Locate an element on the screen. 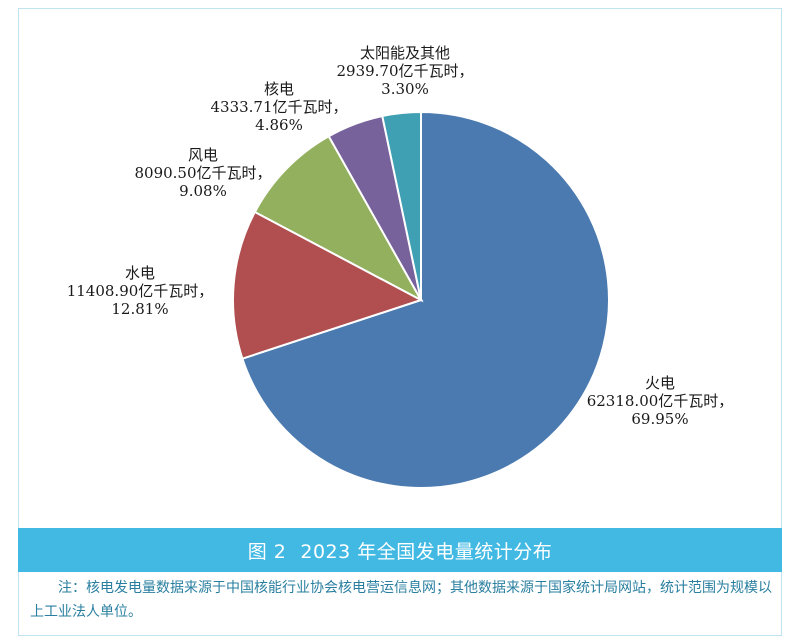 The height and width of the screenshot is (644, 800). slice-label-hydro: 水电 11408.90亿千瓦时， 12.81% is located at coordinates (140, 291).